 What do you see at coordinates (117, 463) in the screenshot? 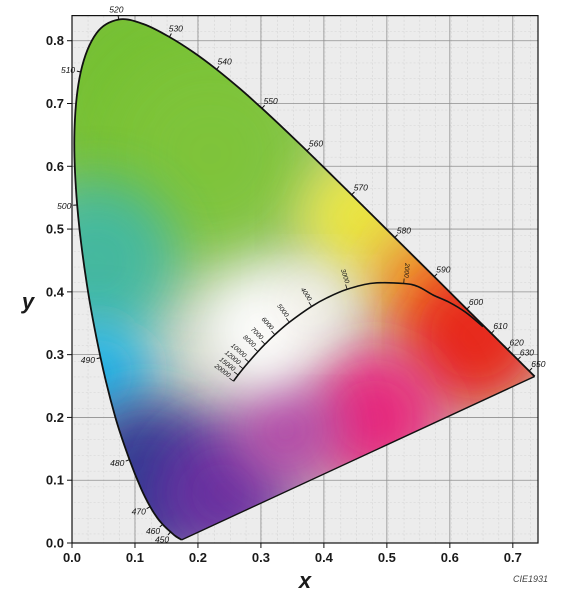
I see `wavelength-label: 480` at bounding box center [117, 463].